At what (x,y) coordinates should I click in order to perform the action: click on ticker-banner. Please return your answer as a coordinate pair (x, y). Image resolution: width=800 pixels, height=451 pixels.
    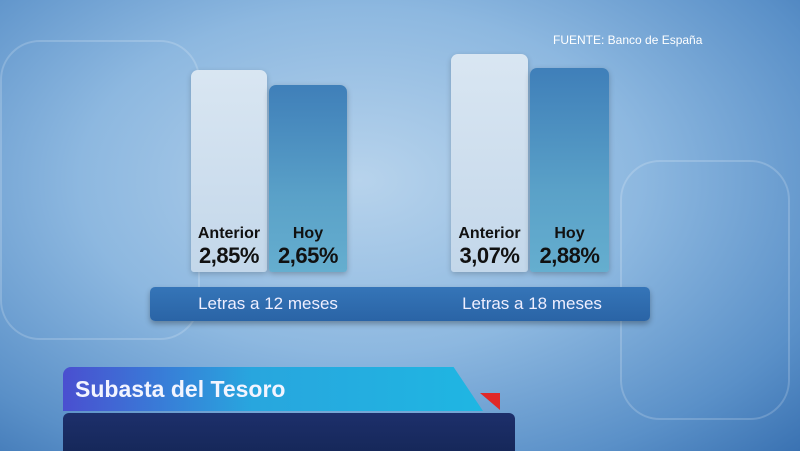
    Looking at the image, I should click on (273, 389).